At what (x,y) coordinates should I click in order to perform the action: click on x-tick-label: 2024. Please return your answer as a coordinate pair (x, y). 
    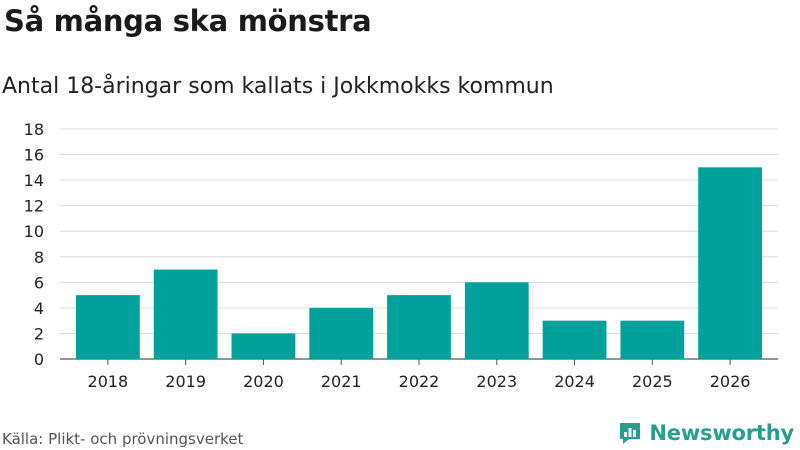
    Looking at the image, I should click on (574, 381).